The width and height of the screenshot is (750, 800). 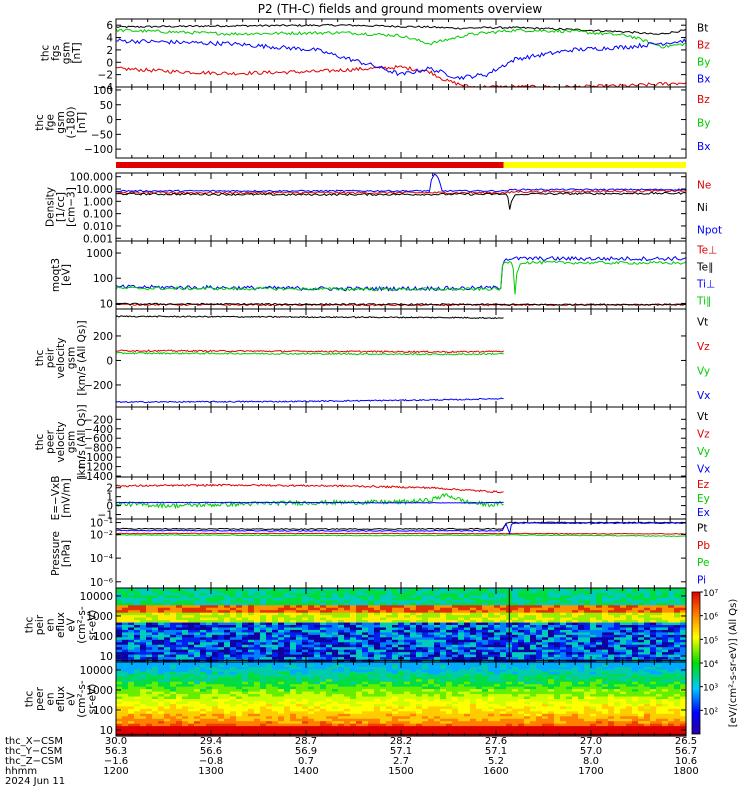 I want to click on legend-Vz: Vz, so click(x=703, y=347).